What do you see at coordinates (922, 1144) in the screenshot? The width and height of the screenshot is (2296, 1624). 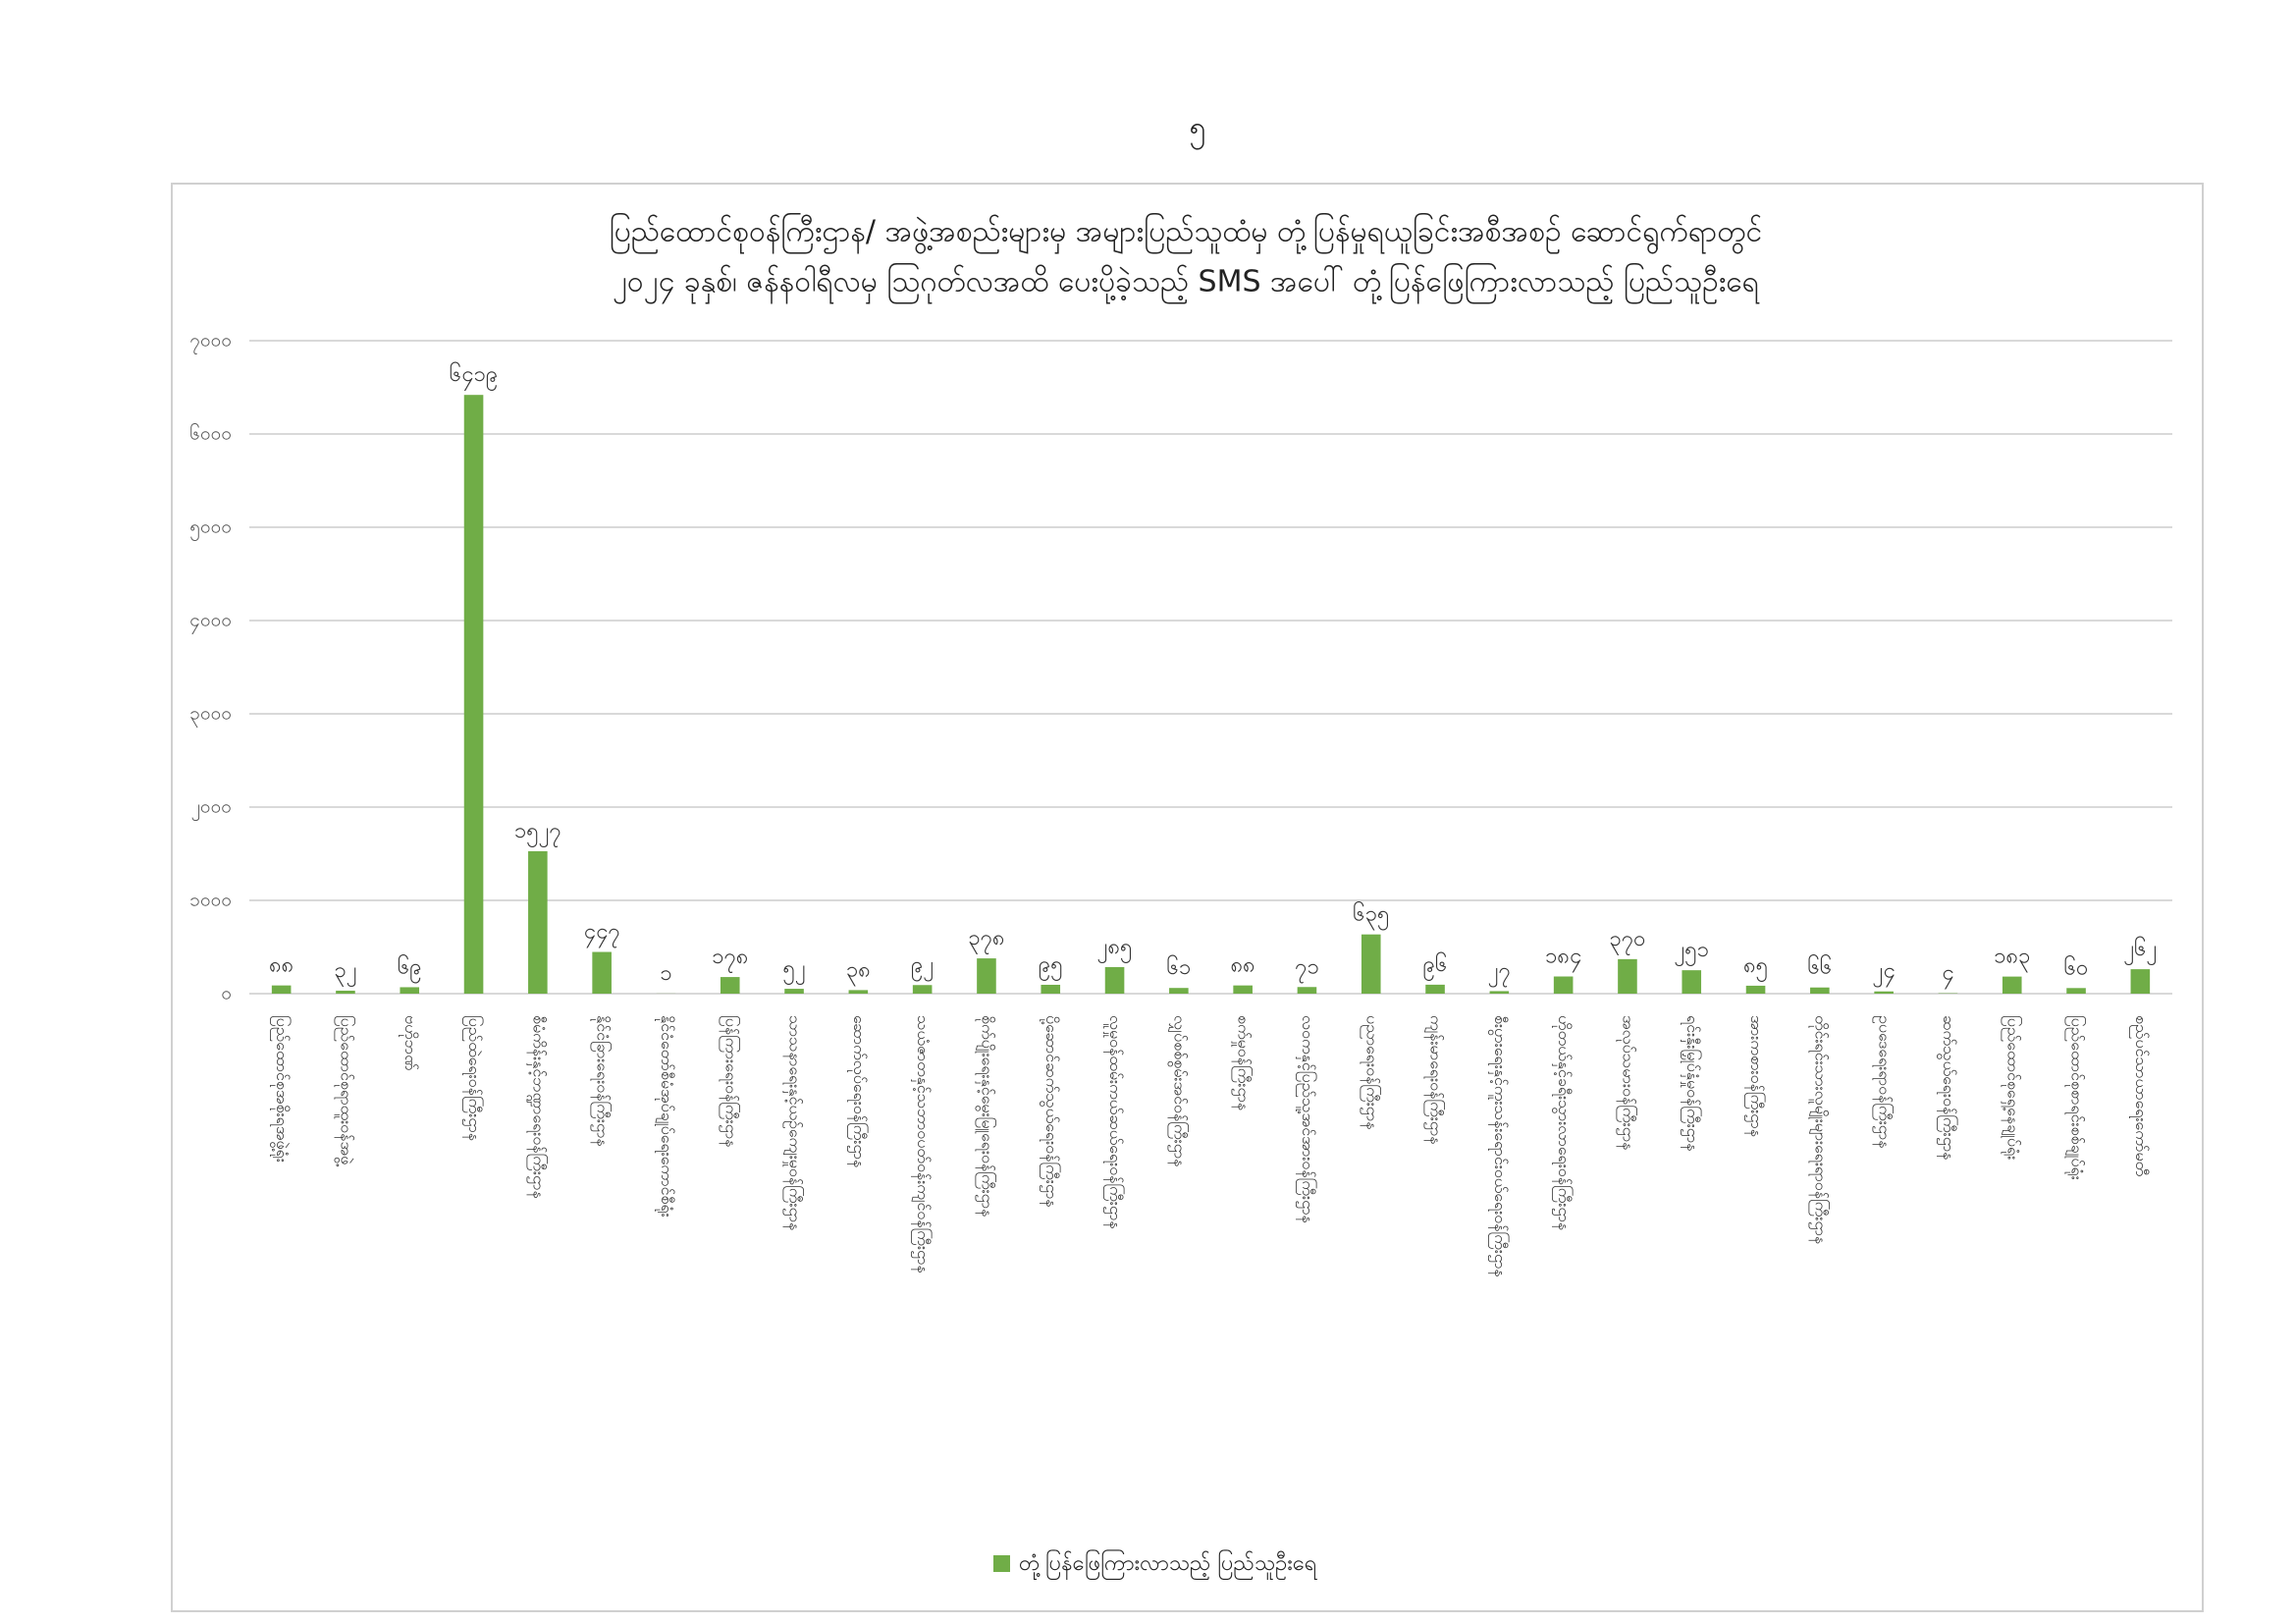 I see `x-tick-label: သယံဇာတနှင့်သဘာဝပတ်ဝန်းကျင်ဝန်ကြီးဌာန` at bounding box center [922, 1144].